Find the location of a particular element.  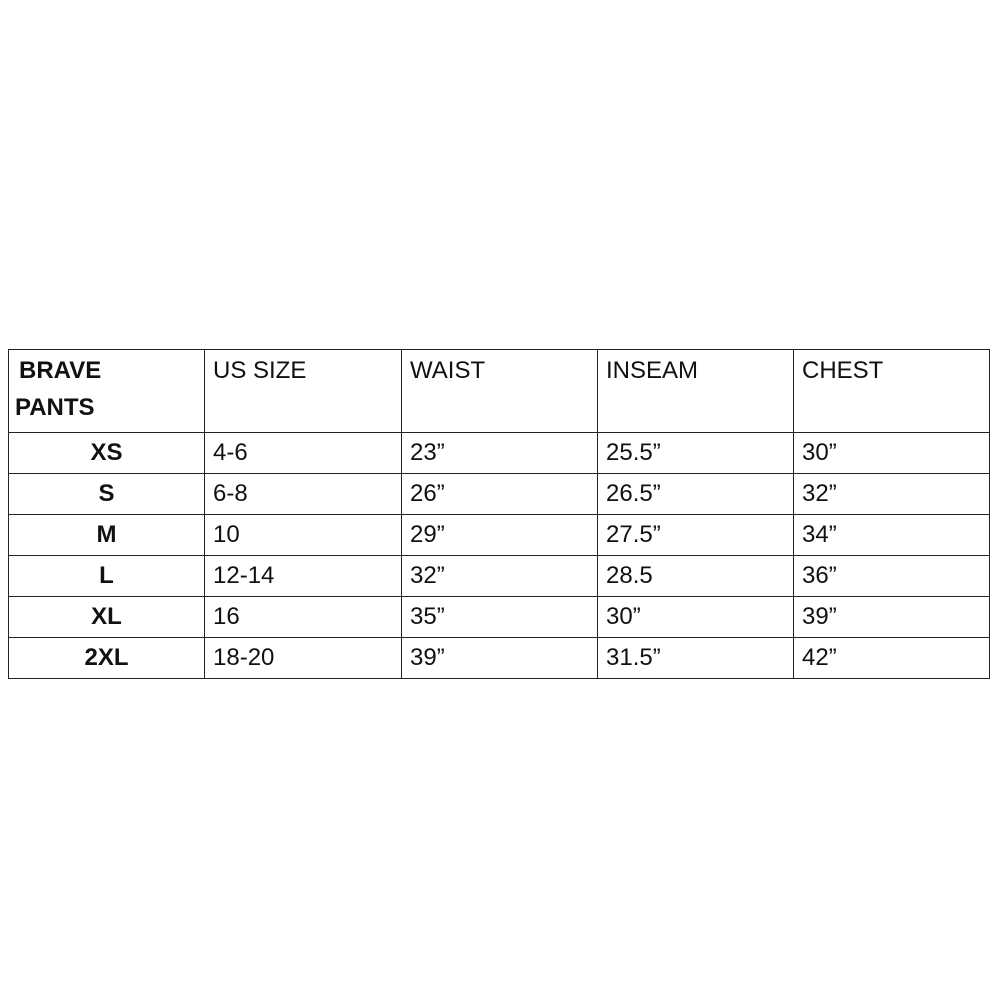

size-cell: S is located at coordinates (106, 494).